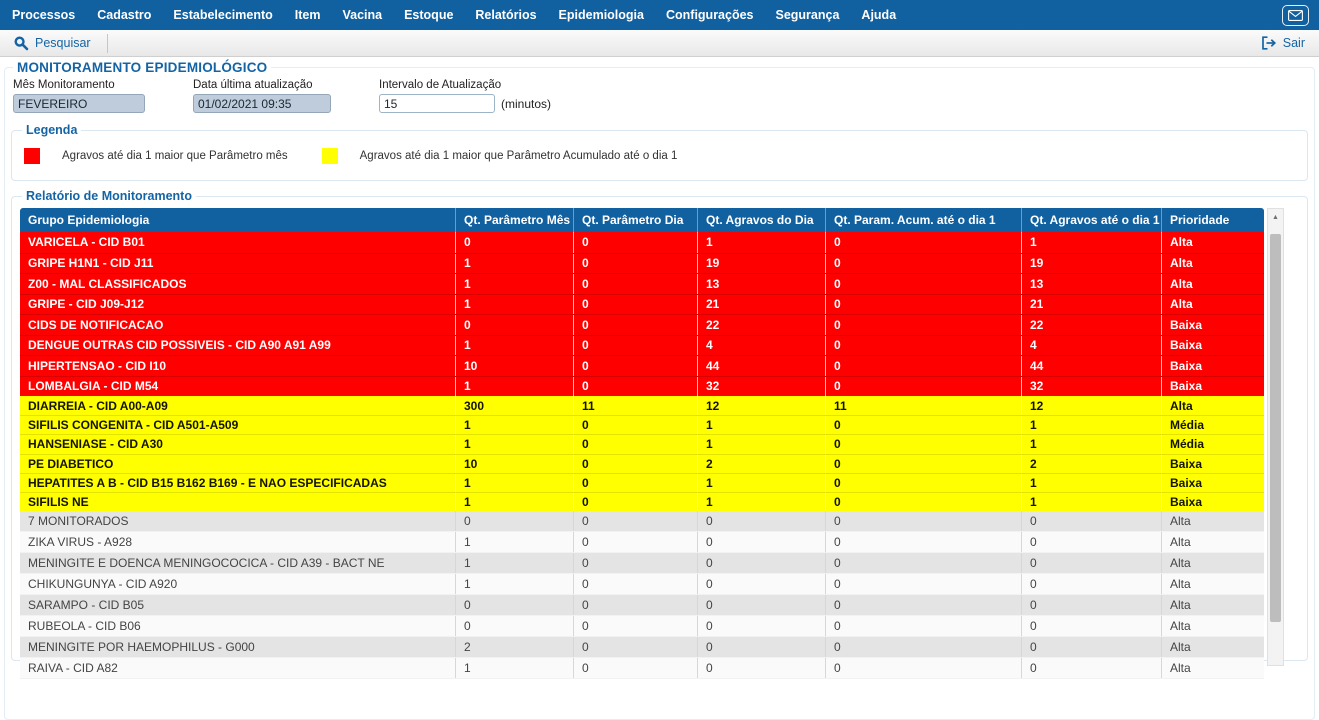 This screenshot has width=1319, height=720. Describe the element at coordinates (238, 325) in the screenshot. I see `cell: CIDS DE NOTIFICACAO` at that location.